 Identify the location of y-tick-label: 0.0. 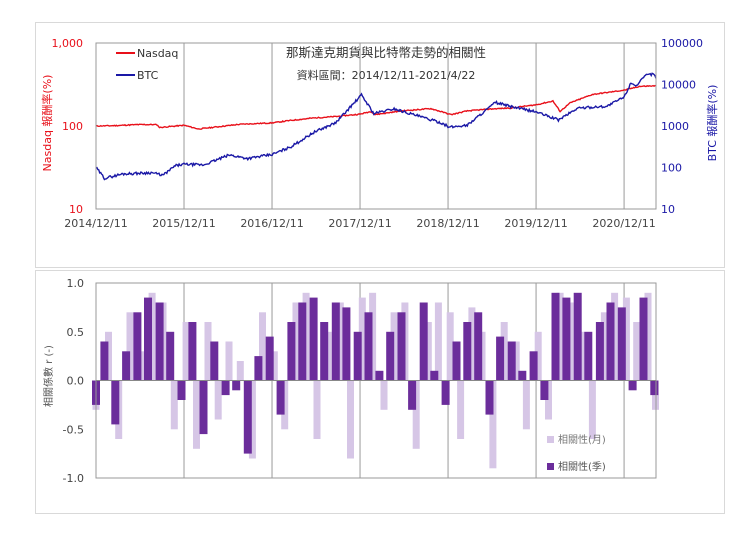
(76, 381).